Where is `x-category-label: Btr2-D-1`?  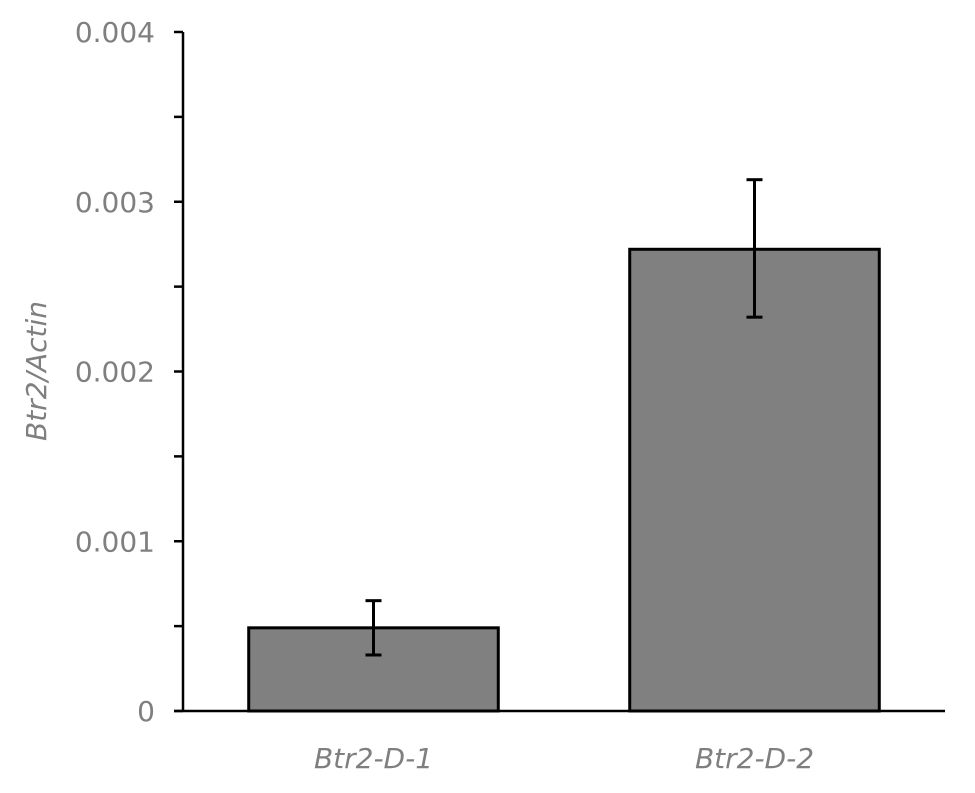
x-category-label: Btr2-D-1 is located at coordinates (373, 758).